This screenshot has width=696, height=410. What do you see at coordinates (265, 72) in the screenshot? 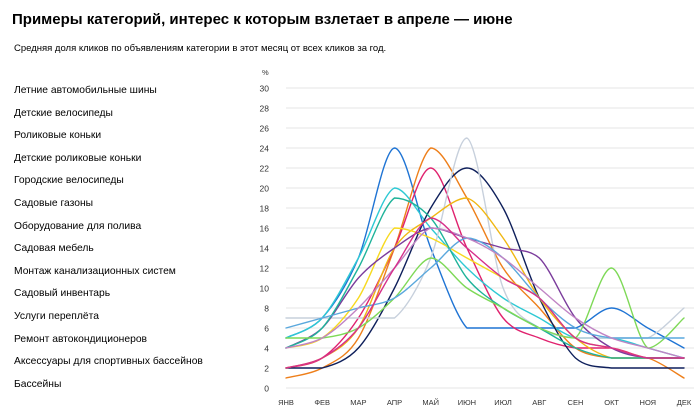
I see `y-axis-unit: %` at bounding box center [265, 72].